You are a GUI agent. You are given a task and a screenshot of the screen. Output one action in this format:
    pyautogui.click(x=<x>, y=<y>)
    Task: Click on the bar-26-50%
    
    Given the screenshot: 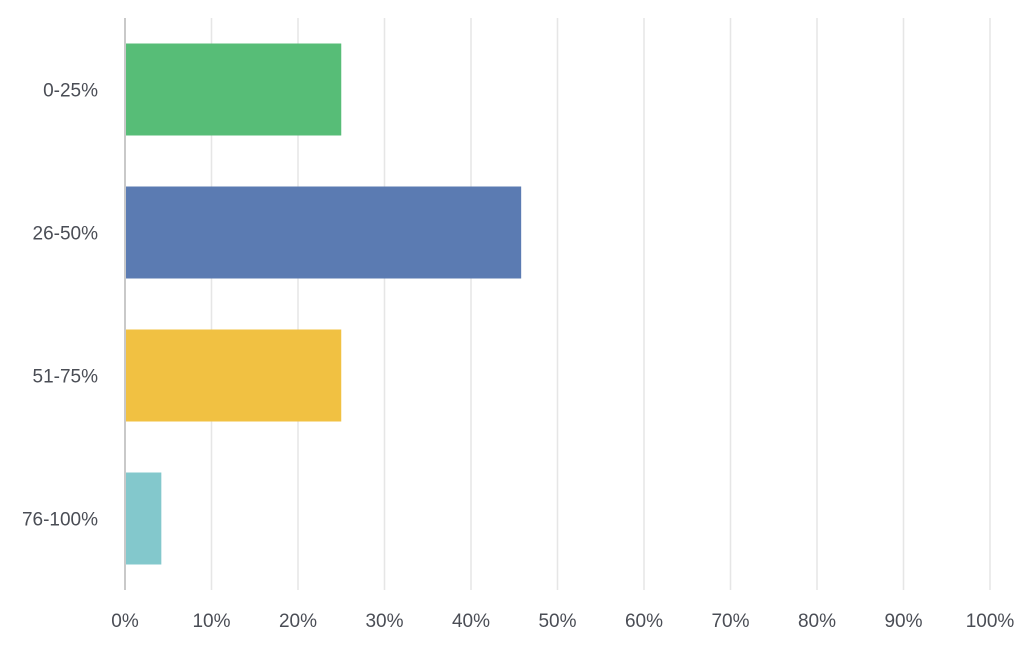 What is the action you would take?
    pyautogui.click(x=323, y=232)
    